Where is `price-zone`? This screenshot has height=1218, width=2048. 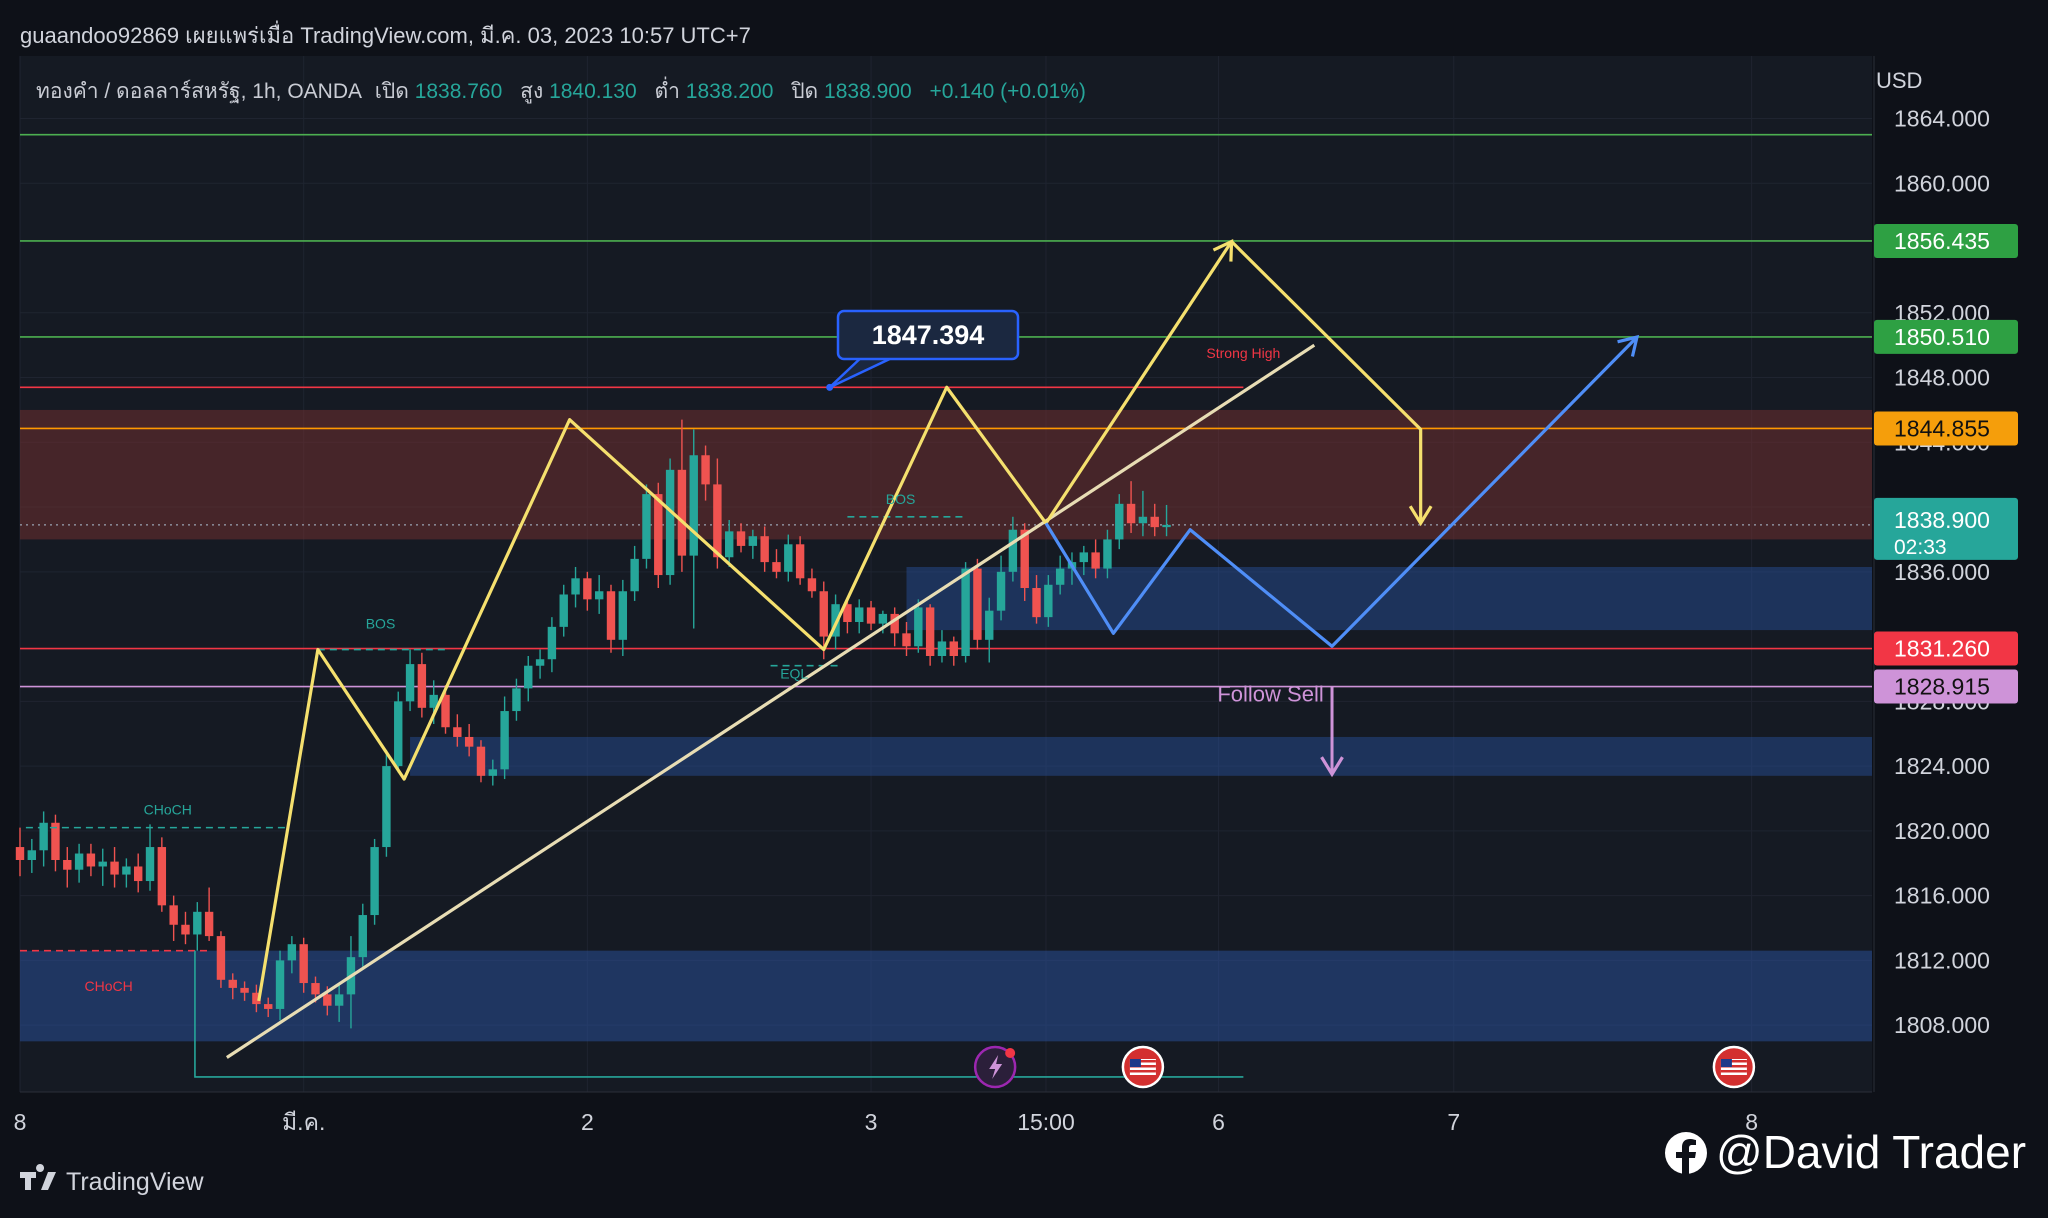 price-zone is located at coordinates (1389, 598).